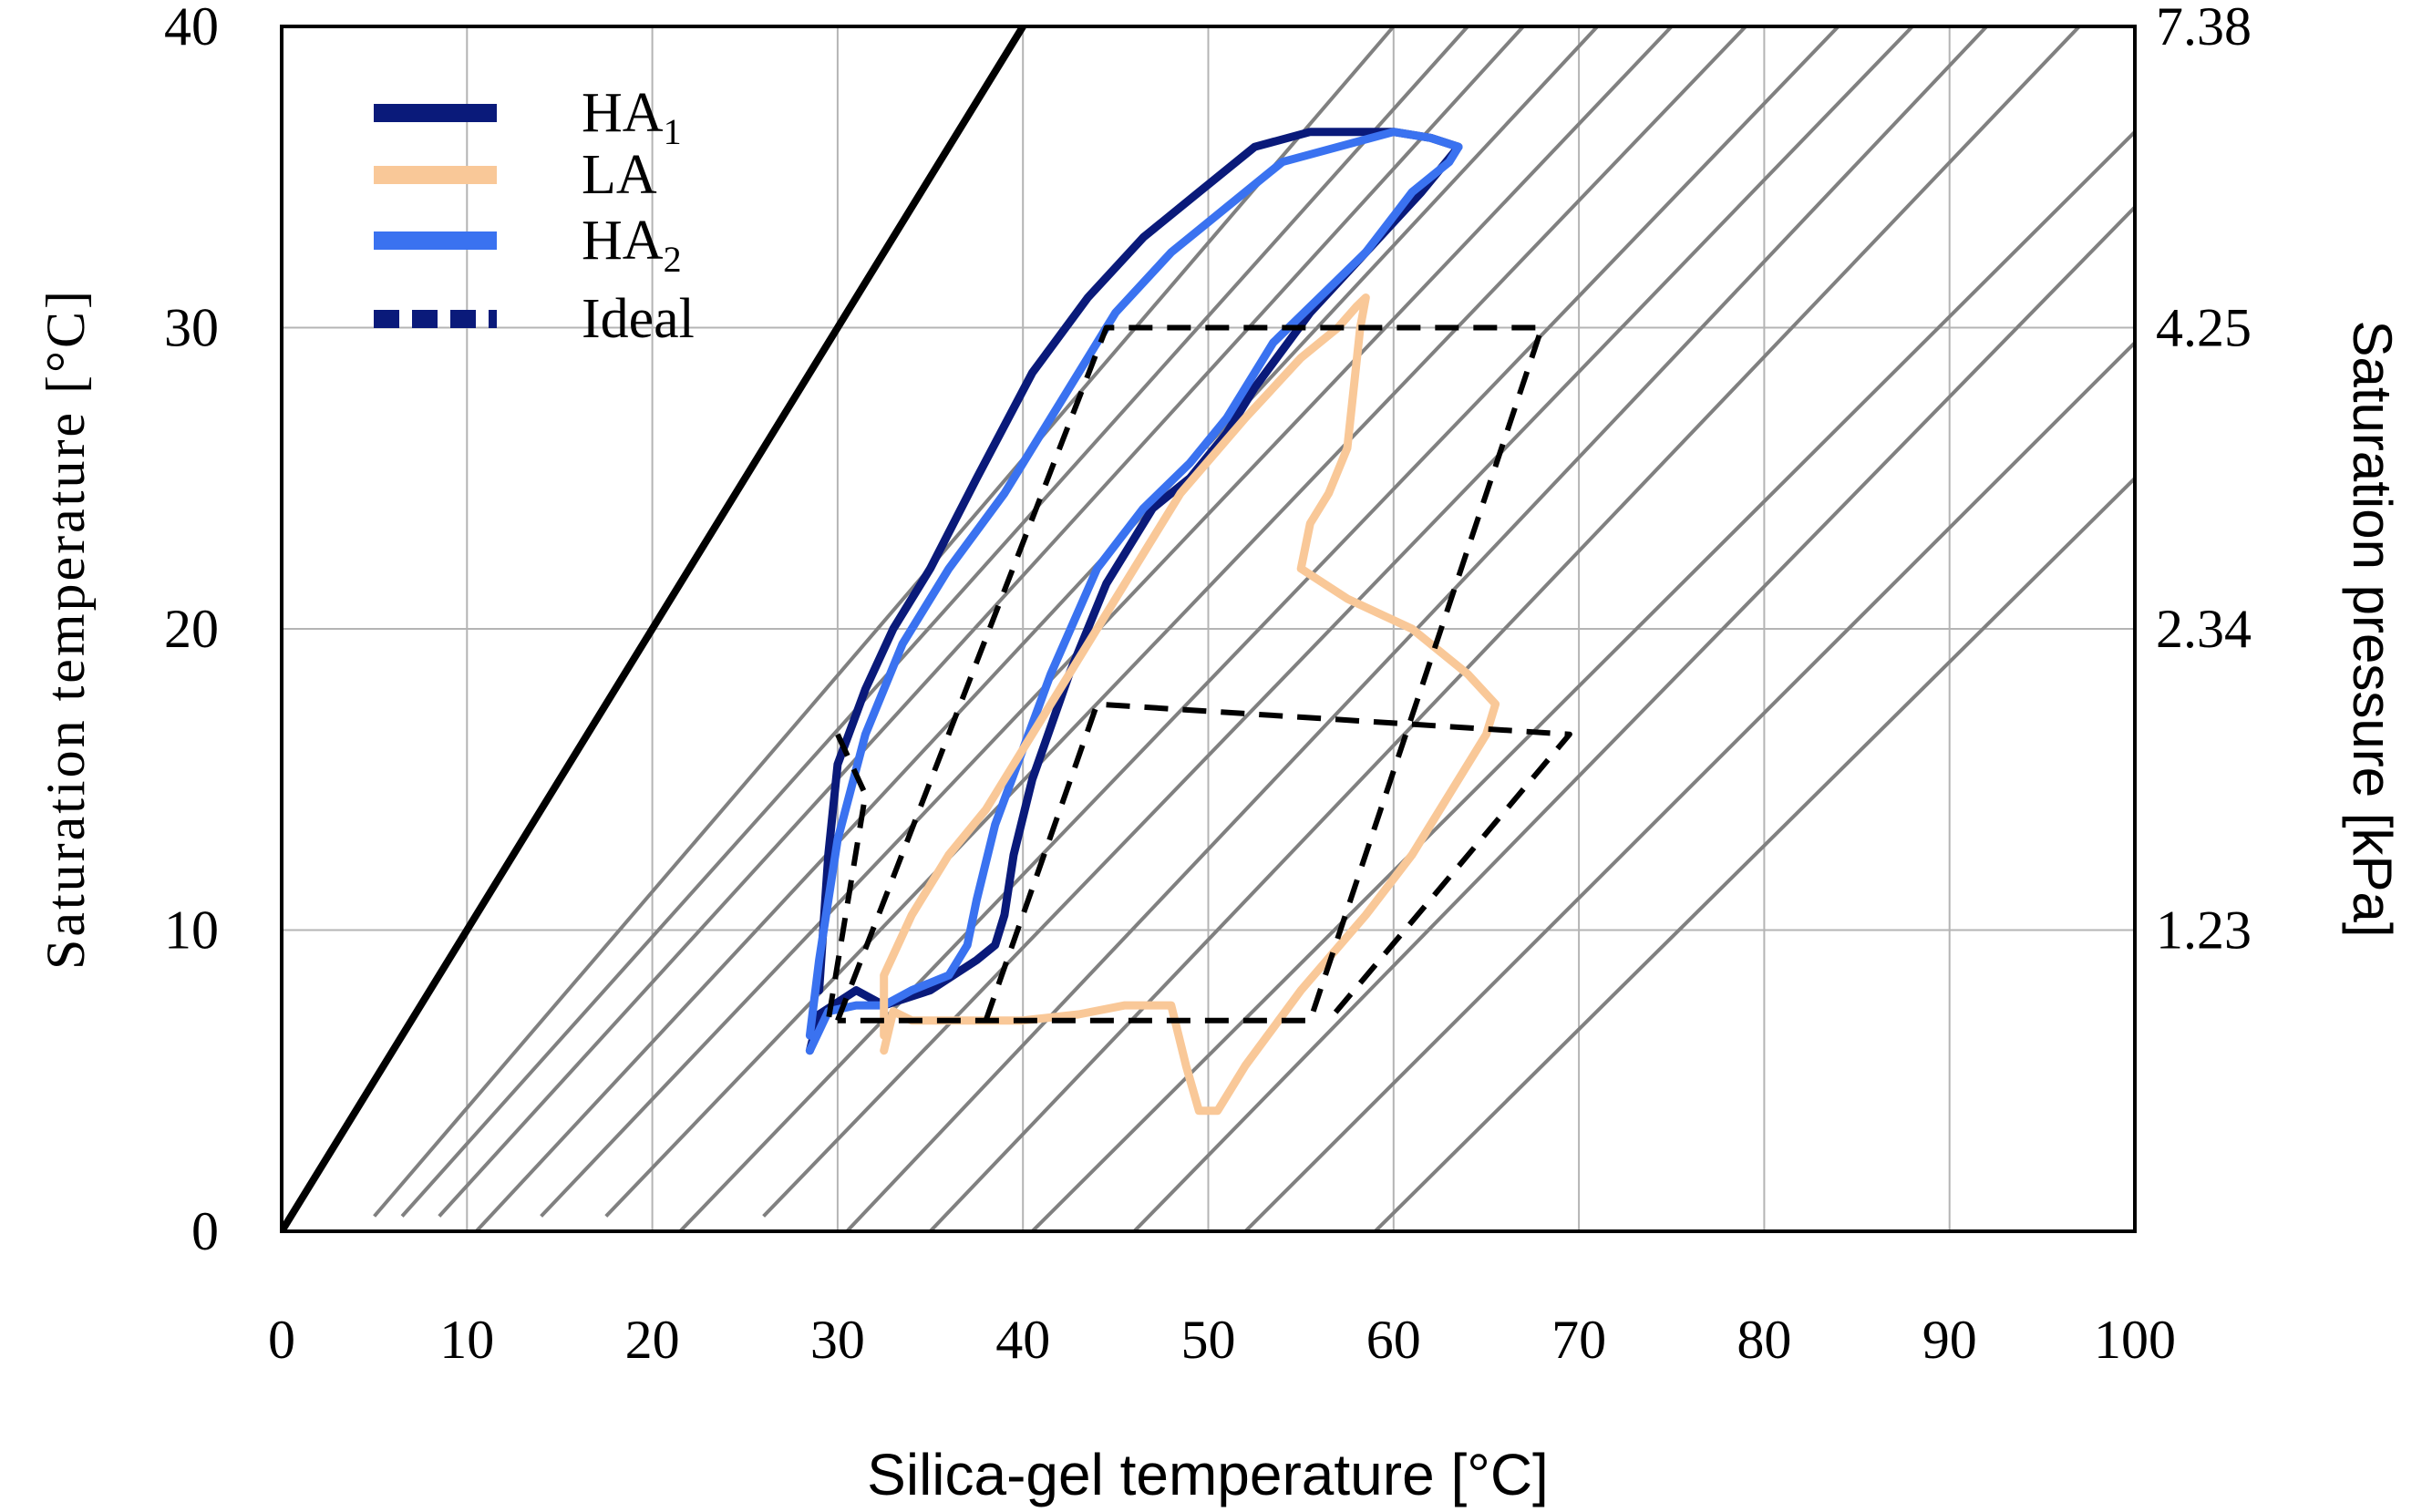  I want to click on y-tick-label: 0, so click(205, 1231).